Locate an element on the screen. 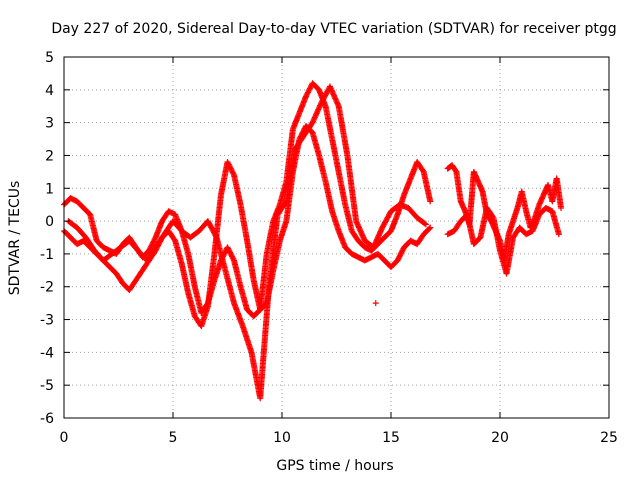  y-tick-label: 4 is located at coordinates (49, 91).